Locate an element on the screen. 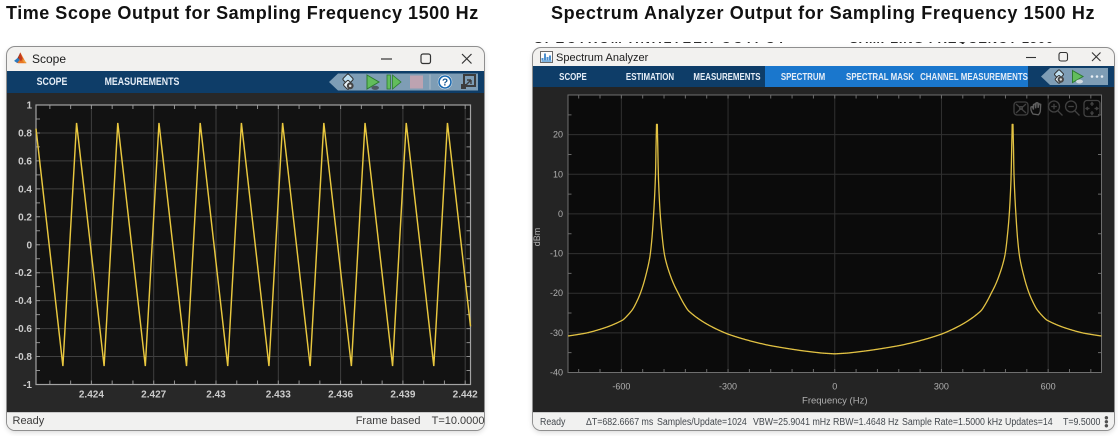 This screenshot has height=436, width=1118. svg-text: 2.439 is located at coordinates (402, 395).